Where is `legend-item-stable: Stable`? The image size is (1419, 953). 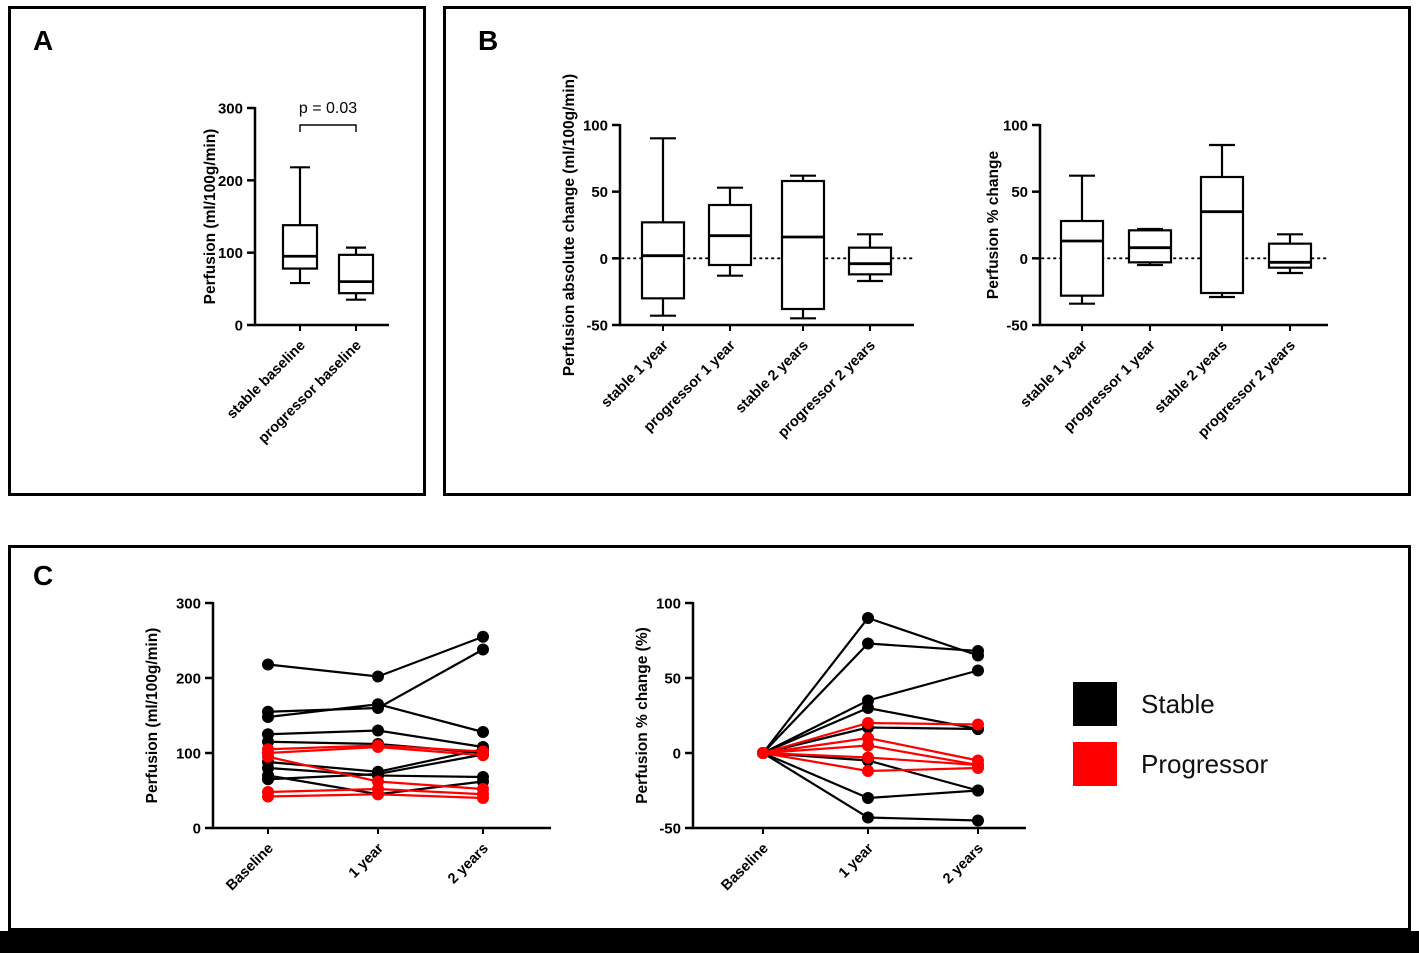
legend-item-stable: Stable is located at coordinates (1170, 704).